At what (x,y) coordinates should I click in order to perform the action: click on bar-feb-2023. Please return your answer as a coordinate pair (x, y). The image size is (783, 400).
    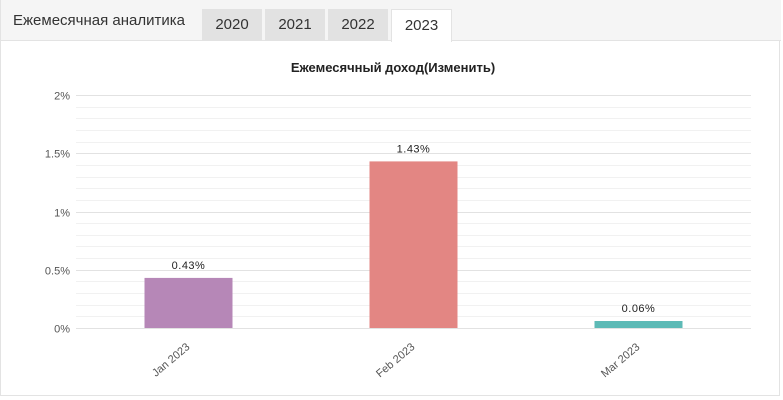
    Looking at the image, I should click on (413, 244).